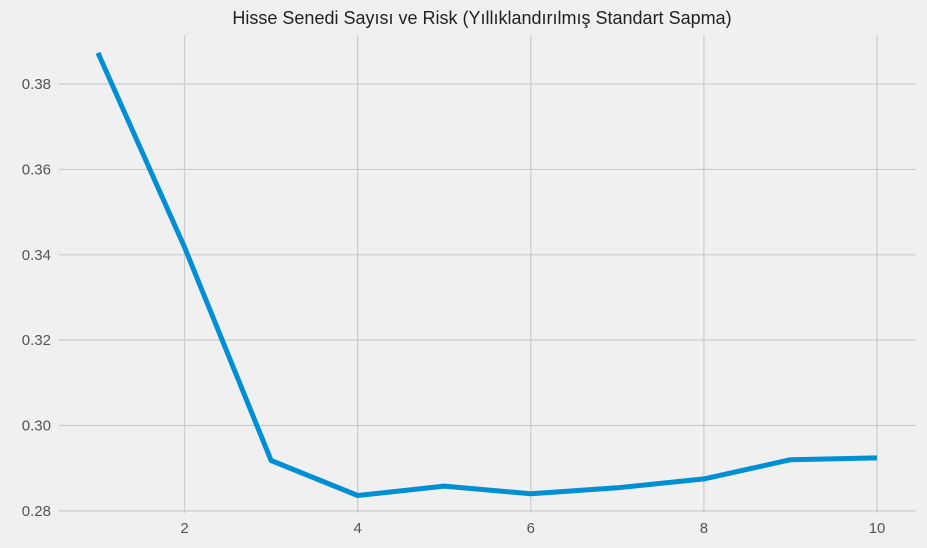 Image resolution: width=927 pixels, height=548 pixels. Describe the element at coordinates (184, 528) in the screenshot. I see `x-tick-label: 2` at that location.